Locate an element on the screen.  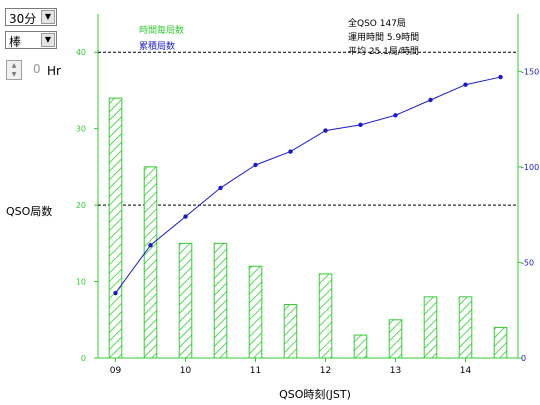
interval-select-value: 30分 is located at coordinates (23, 19).